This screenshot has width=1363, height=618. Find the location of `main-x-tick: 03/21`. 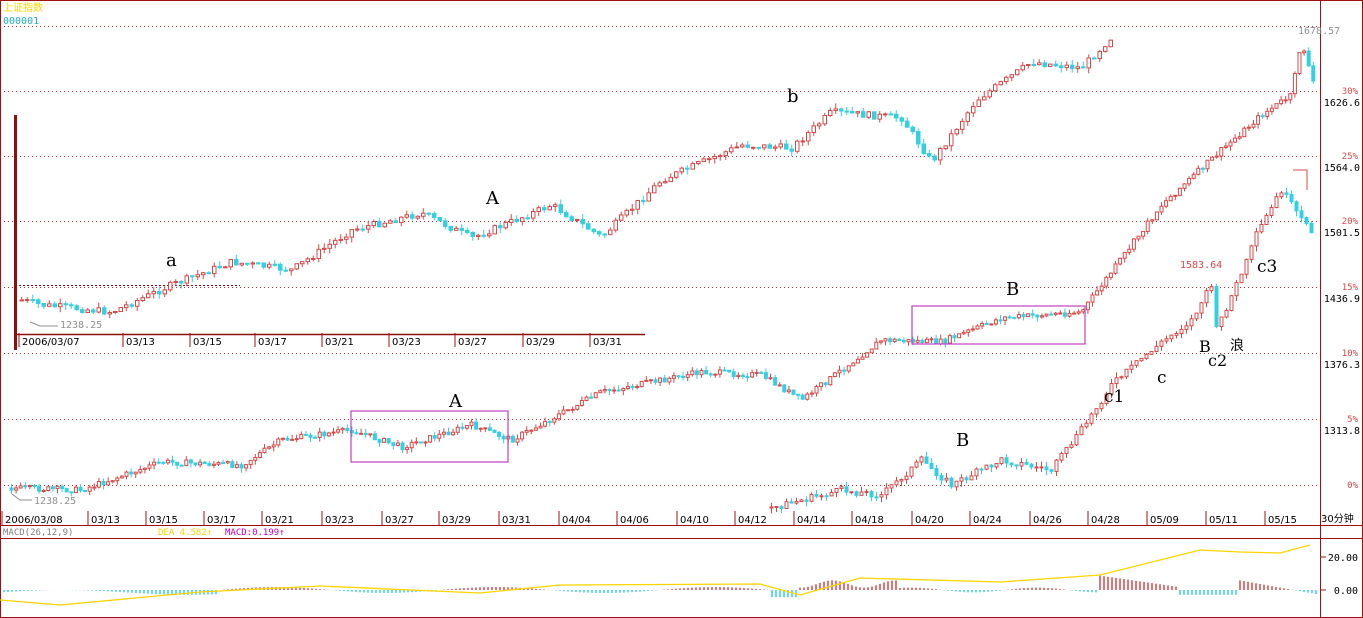

main-x-tick: 03/21 is located at coordinates (279, 520).